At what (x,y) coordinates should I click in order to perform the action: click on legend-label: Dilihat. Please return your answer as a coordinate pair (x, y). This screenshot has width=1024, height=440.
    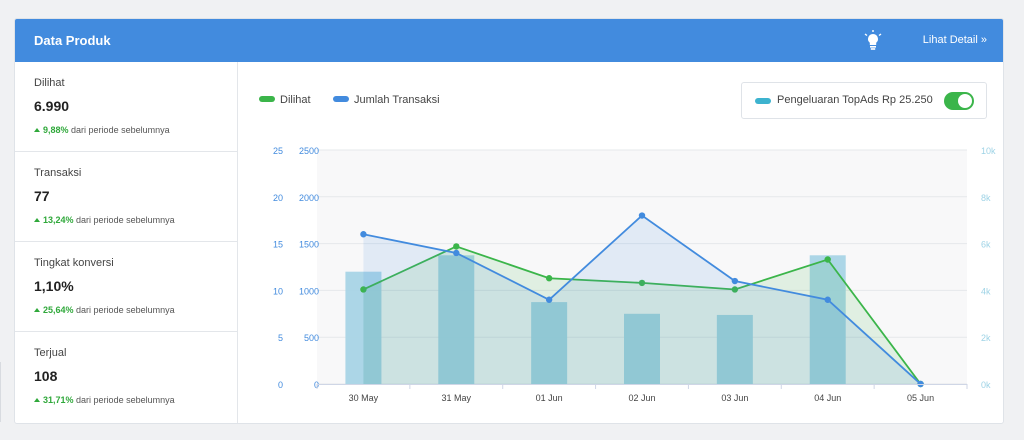
    Looking at the image, I should click on (295, 100).